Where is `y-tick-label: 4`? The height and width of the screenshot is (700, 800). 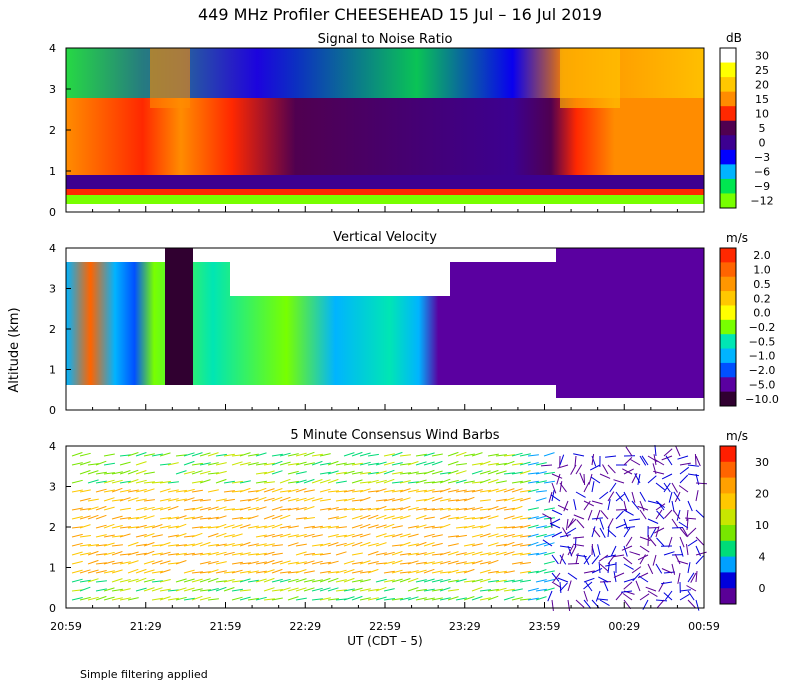
y-tick-label: 4 is located at coordinates (52, 48).